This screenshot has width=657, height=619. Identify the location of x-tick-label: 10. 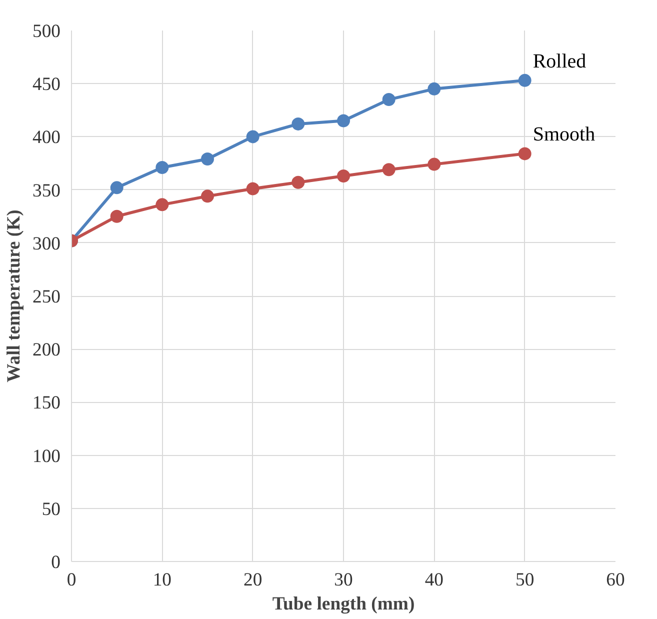
(162, 580).